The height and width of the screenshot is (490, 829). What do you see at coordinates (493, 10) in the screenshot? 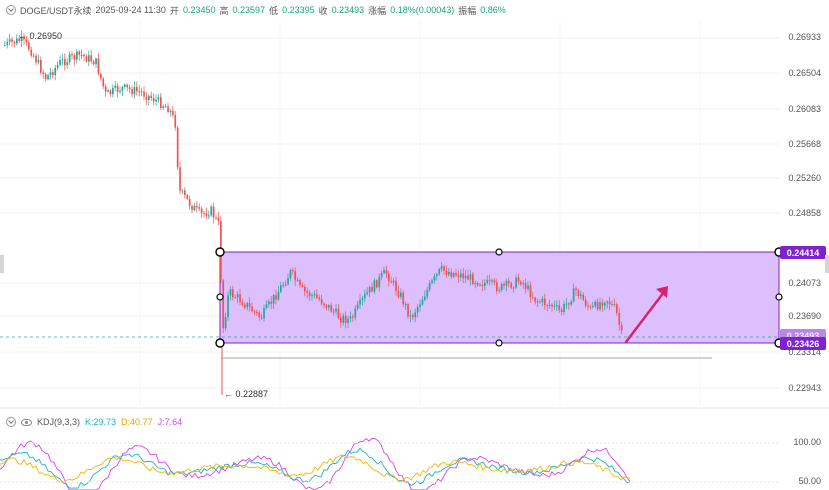
I see `amplitude-value: 0.86%` at bounding box center [493, 10].